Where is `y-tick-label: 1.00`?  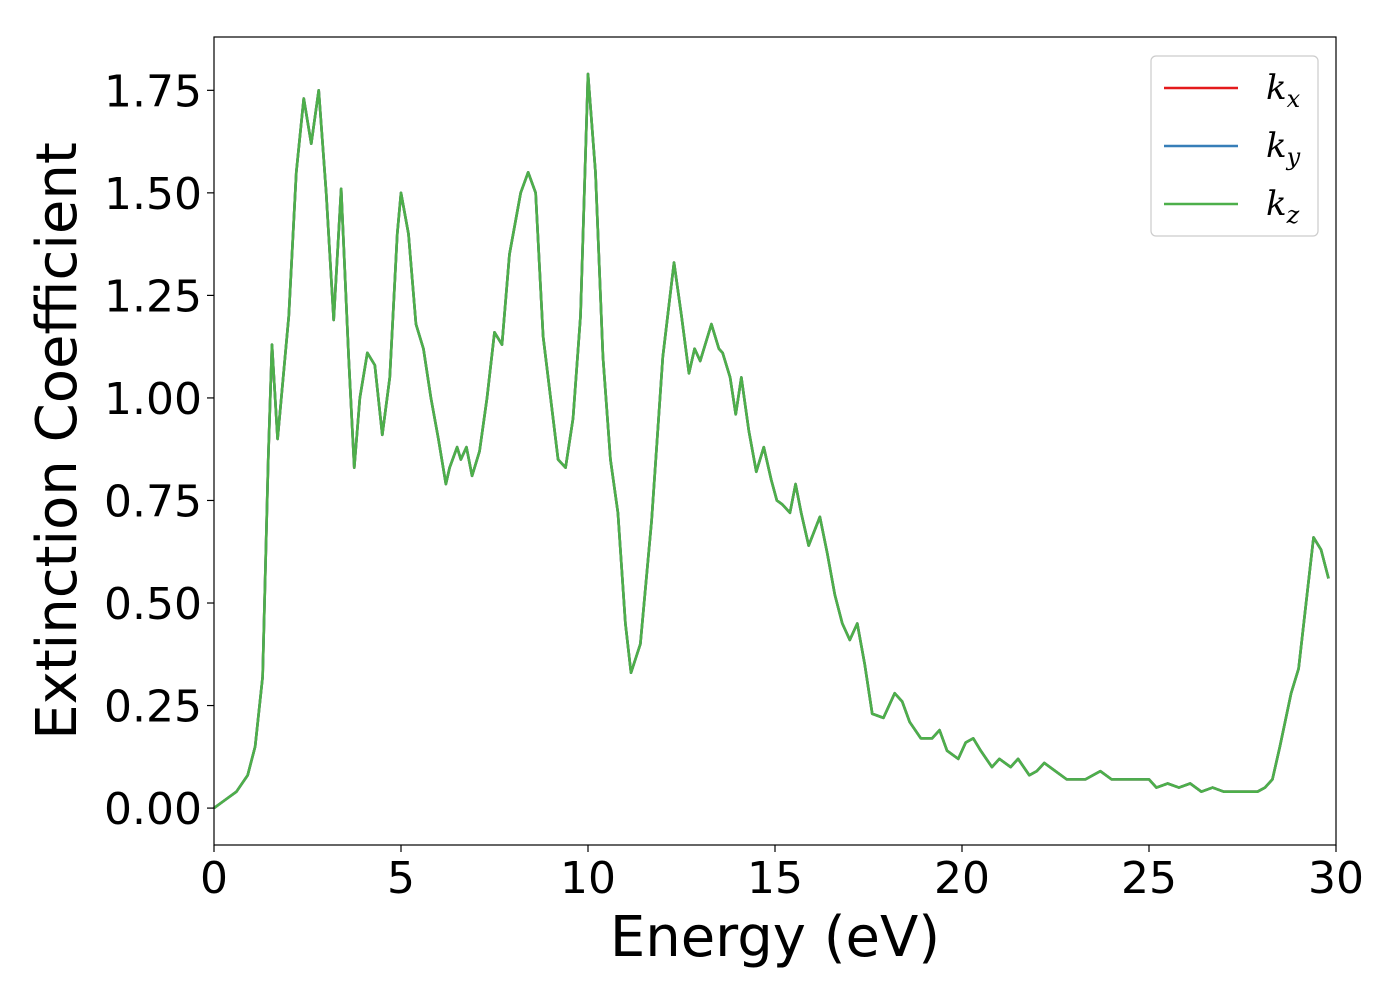 y-tick-label: 1.00 is located at coordinates (153, 399).